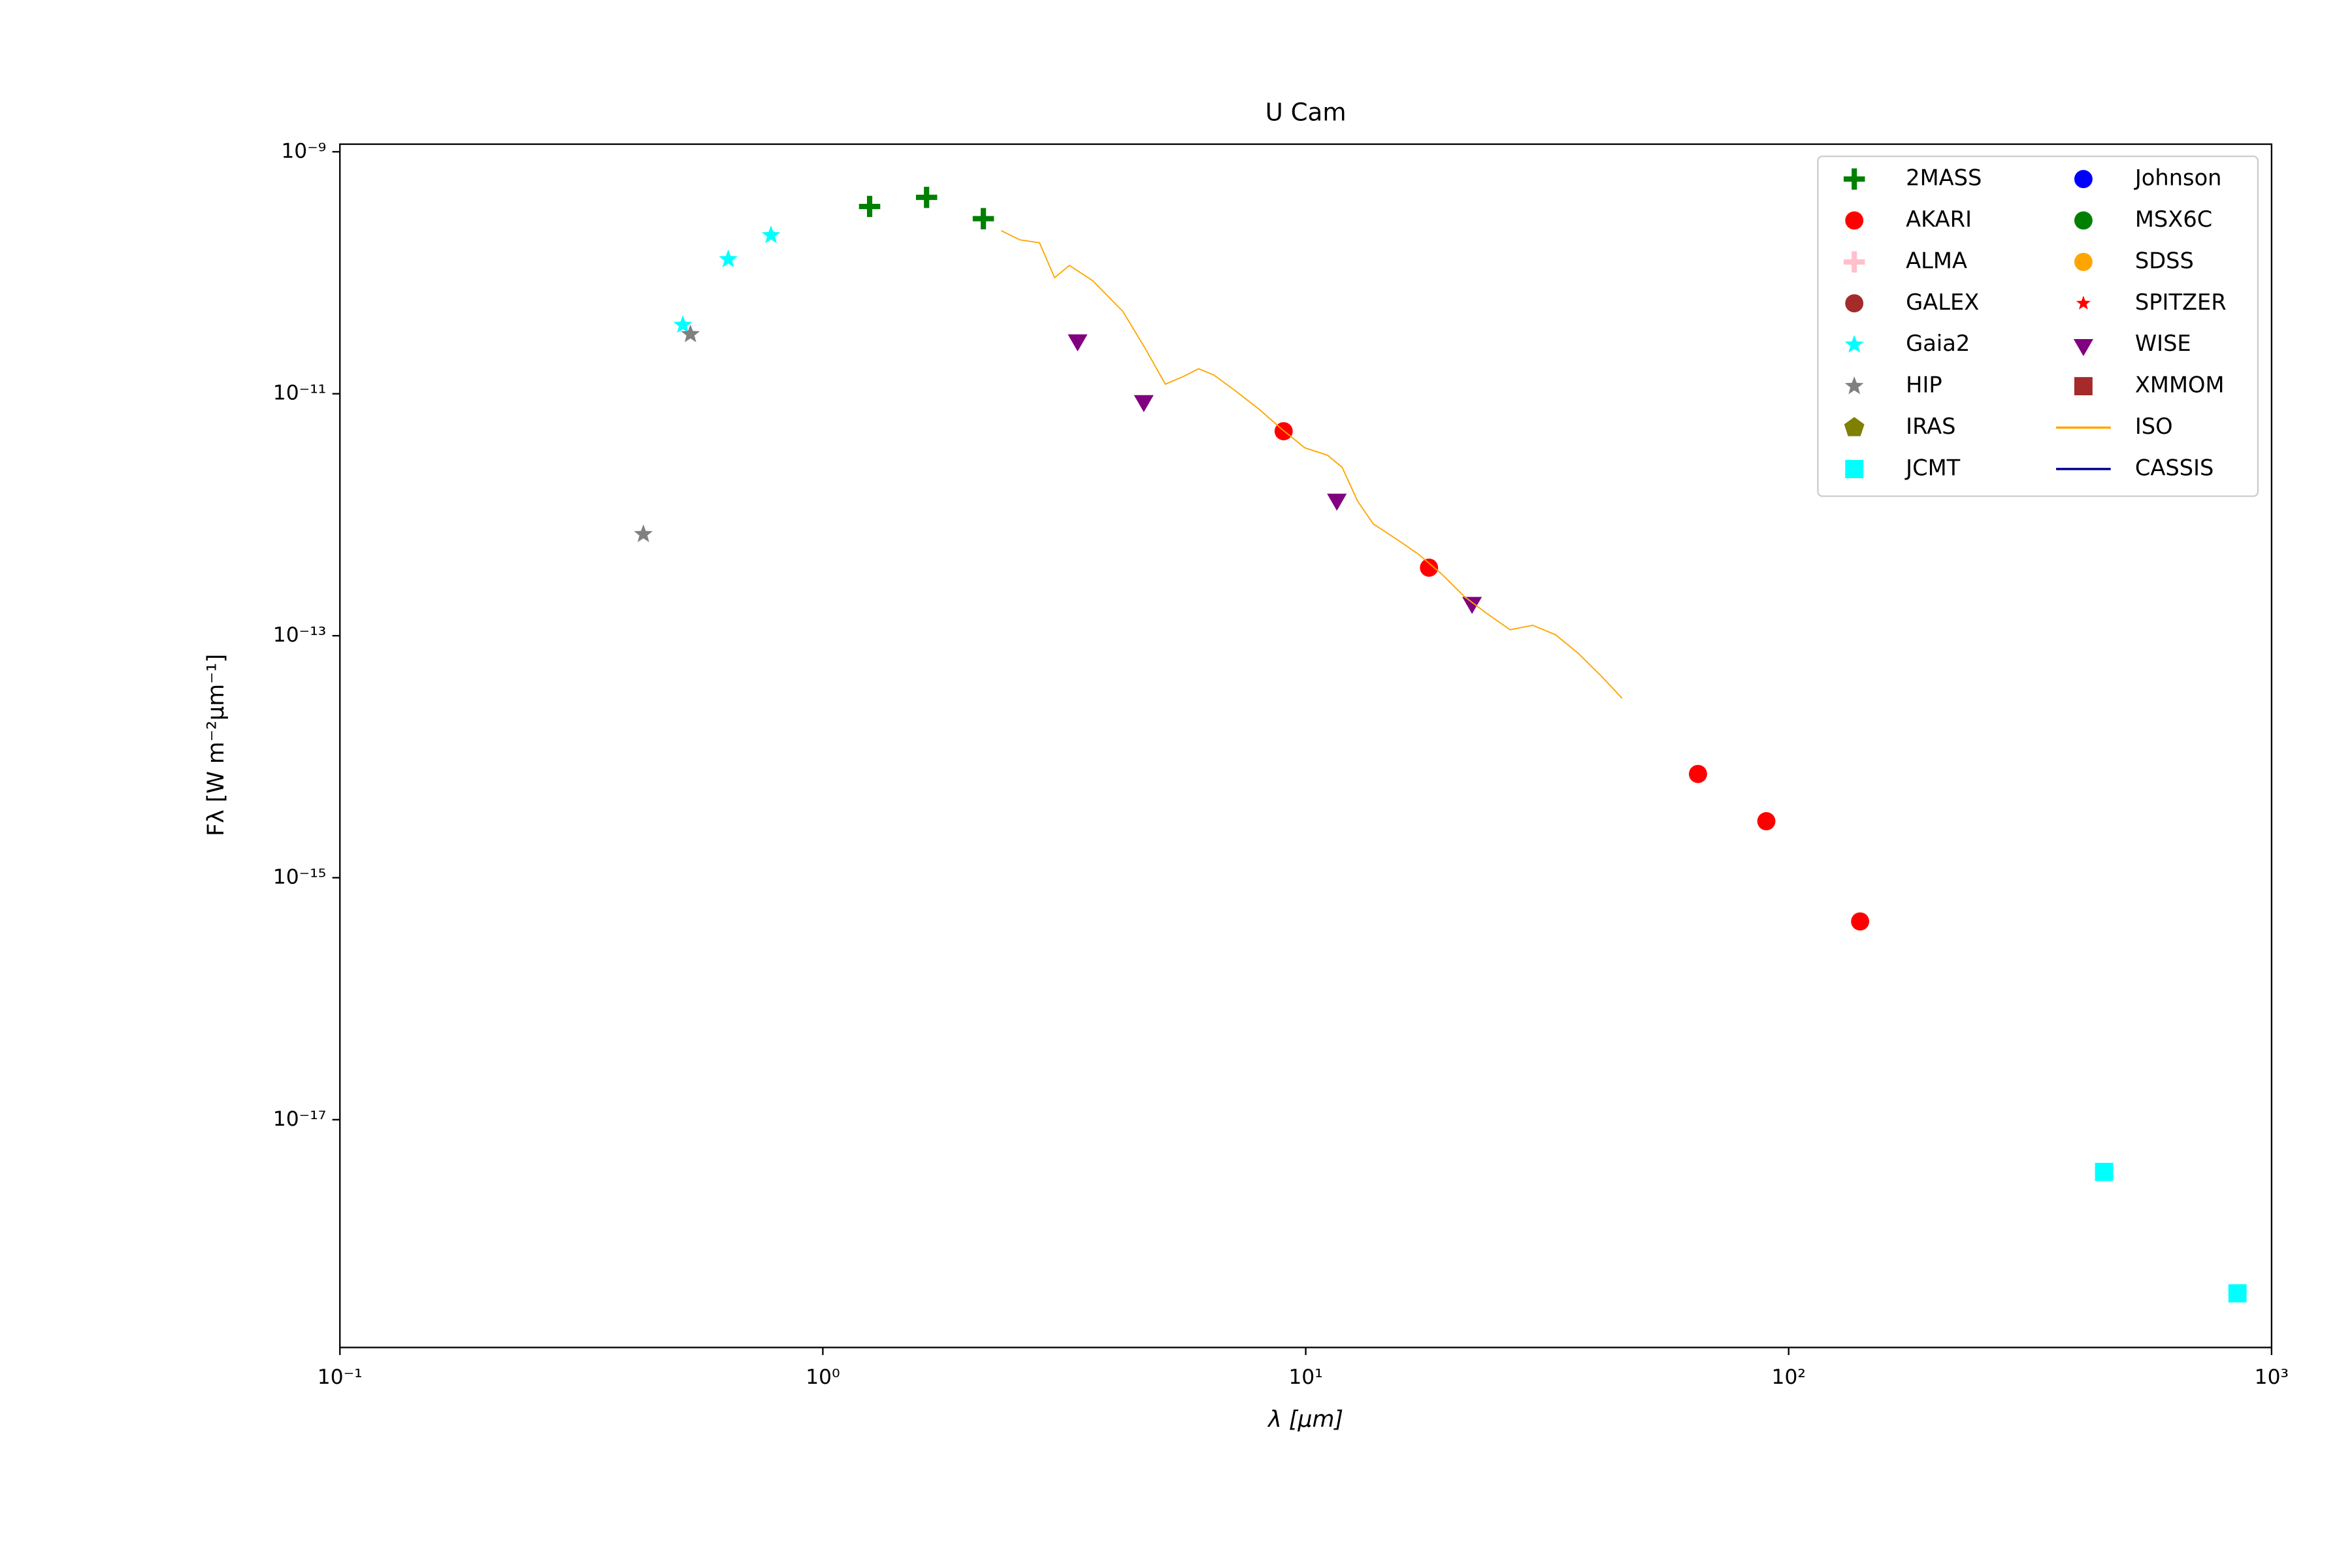 The width and height of the screenshot is (2352, 1568). What do you see at coordinates (2180, 385) in the screenshot?
I see `legend-label: XMMOM` at bounding box center [2180, 385].